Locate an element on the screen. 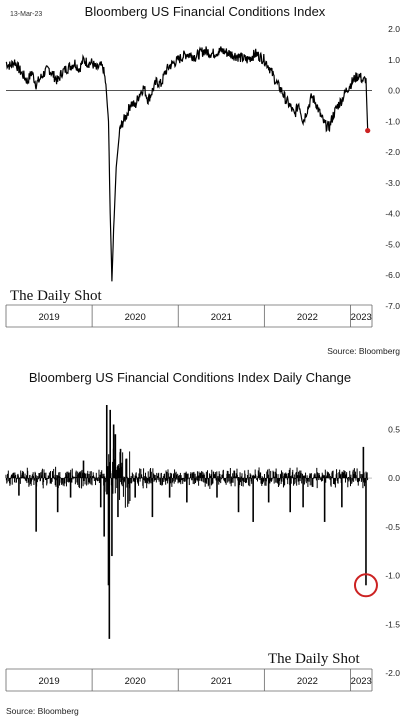  y-tick-label: -0.5 is located at coordinates (392, 527).